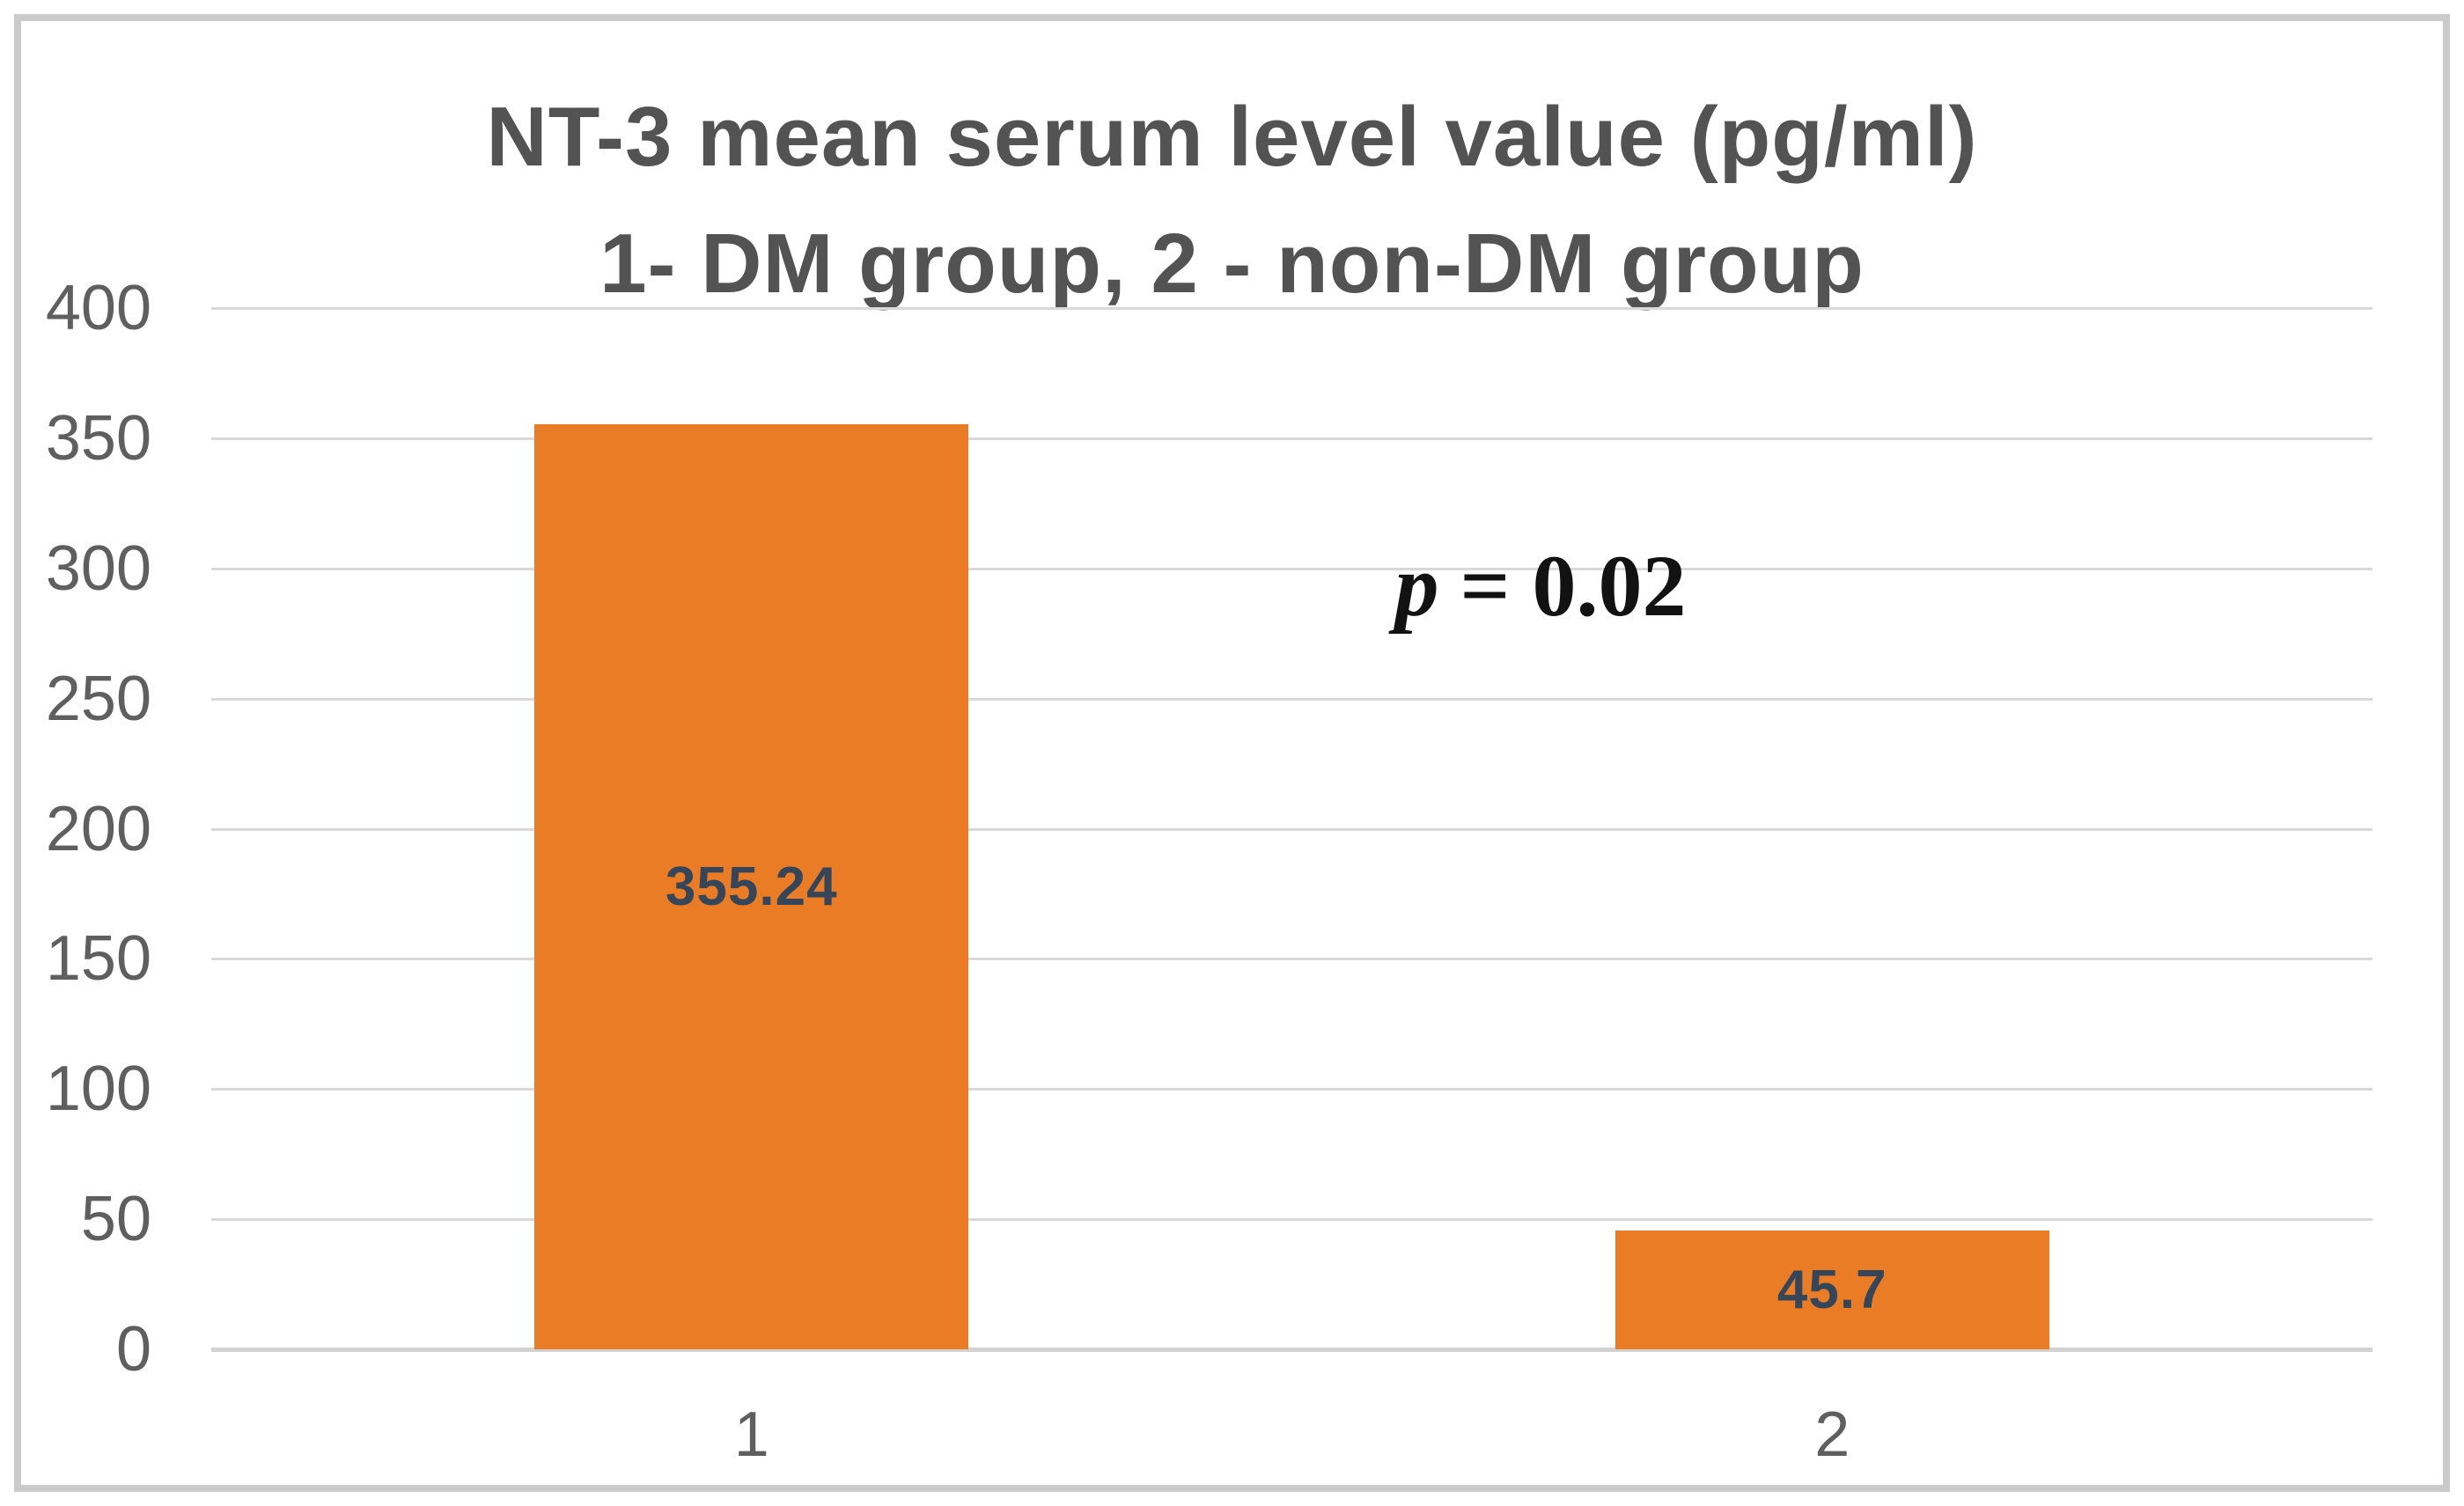 The height and width of the screenshot is (1506, 2464). What do you see at coordinates (1832, 1435) in the screenshot?
I see `x-axis-category-label-2: 2` at bounding box center [1832, 1435].